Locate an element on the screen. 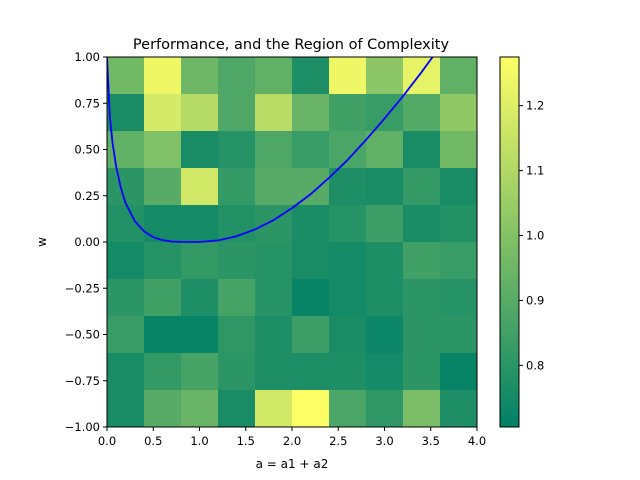  x-tick-label: 2.0 is located at coordinates (292, 441).